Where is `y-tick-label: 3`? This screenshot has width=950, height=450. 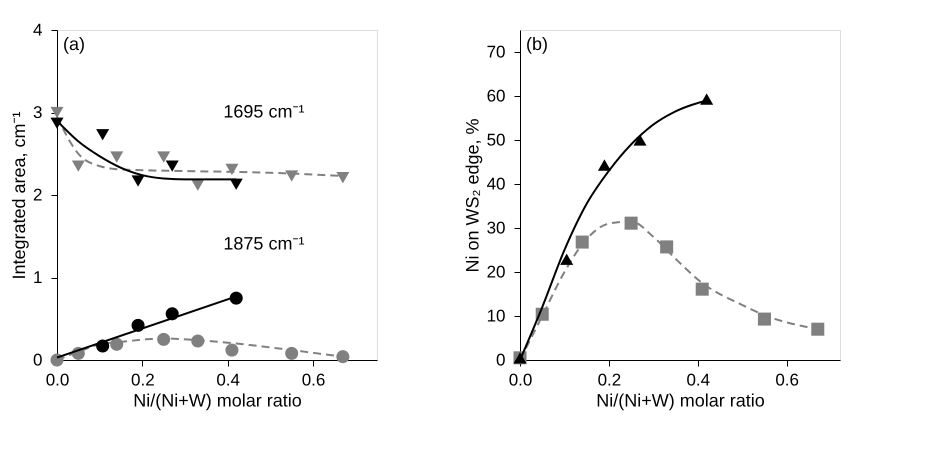
y-tick-label: 3 is located at coordinates (37, 112).